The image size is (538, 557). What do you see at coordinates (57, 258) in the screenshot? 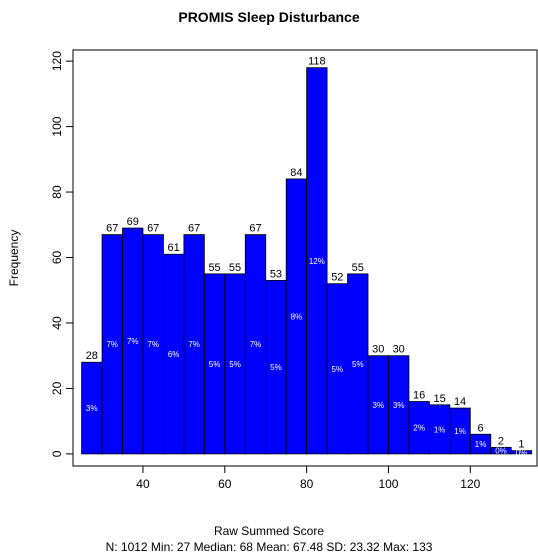
I see `y-tick-label: 60` at bounding box center [57, 258].